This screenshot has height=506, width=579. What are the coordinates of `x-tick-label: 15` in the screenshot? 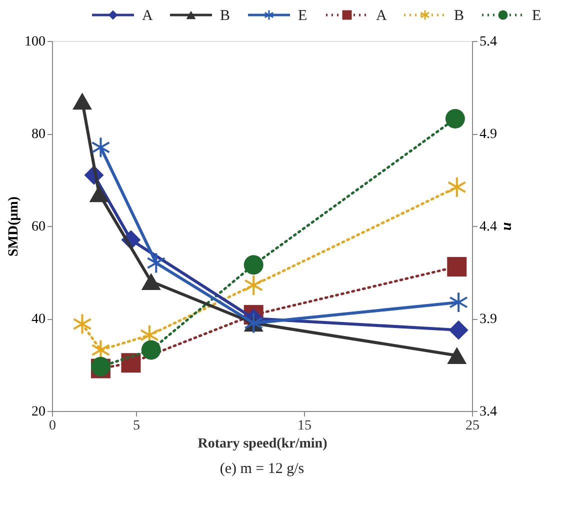 It's located at (305, 426).